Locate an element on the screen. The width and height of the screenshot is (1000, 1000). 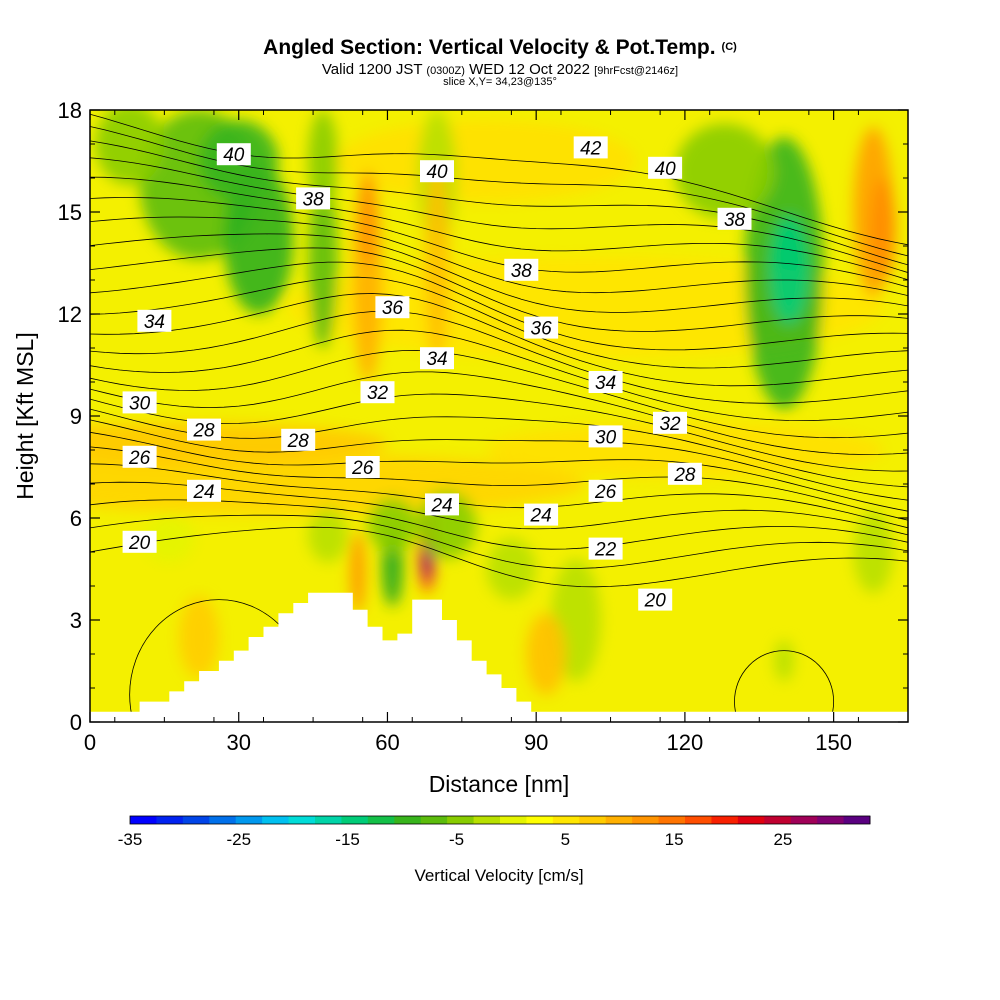
theta-label: 42 is located at coordinates (590, 147).